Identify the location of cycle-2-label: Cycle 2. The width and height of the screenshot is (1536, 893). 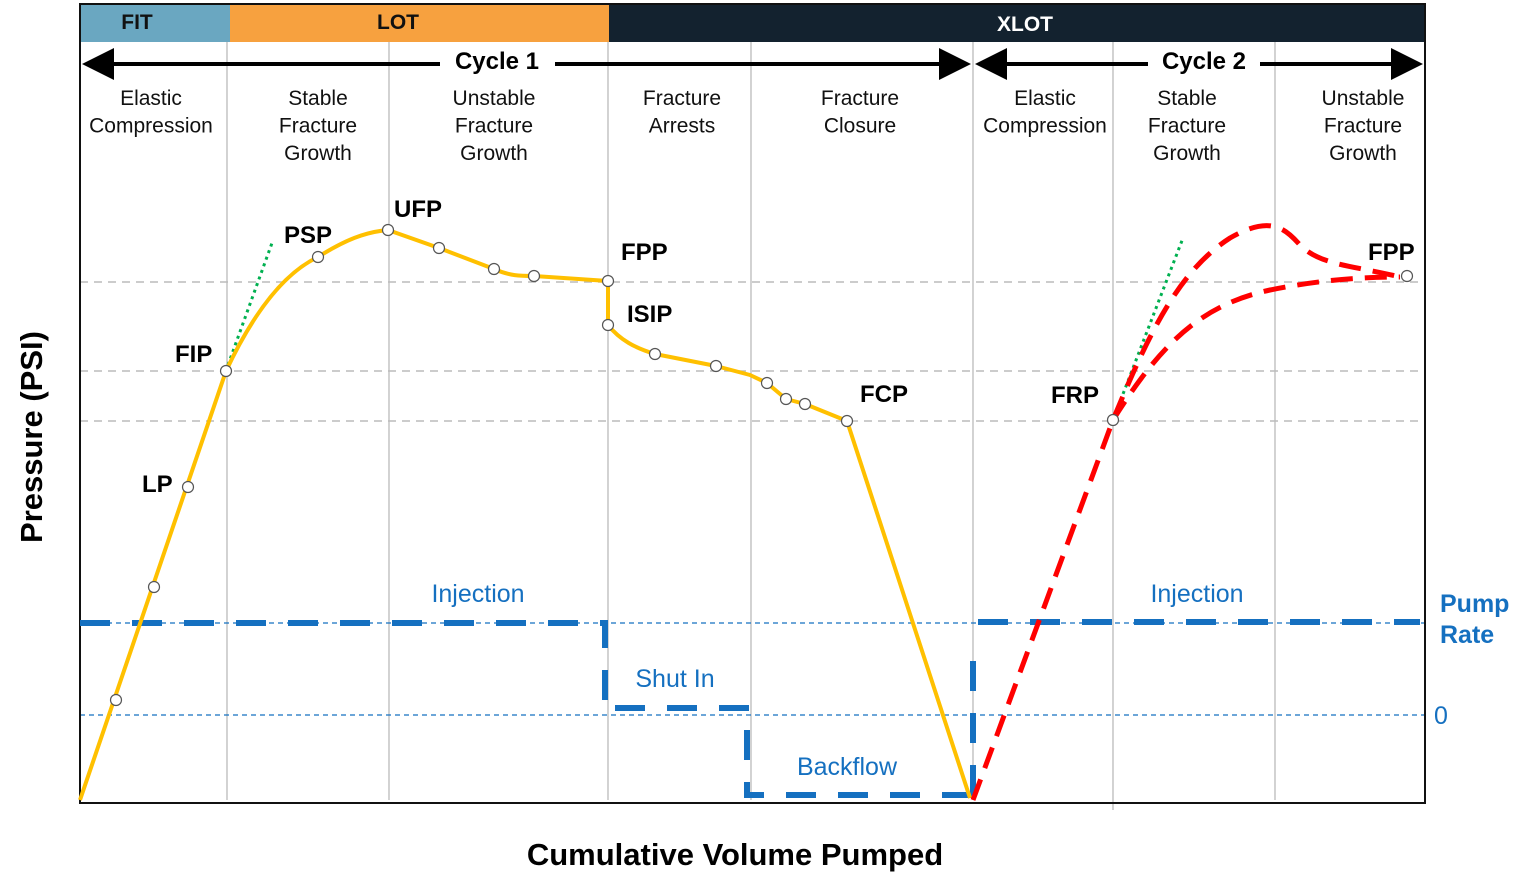
(1204, 61).